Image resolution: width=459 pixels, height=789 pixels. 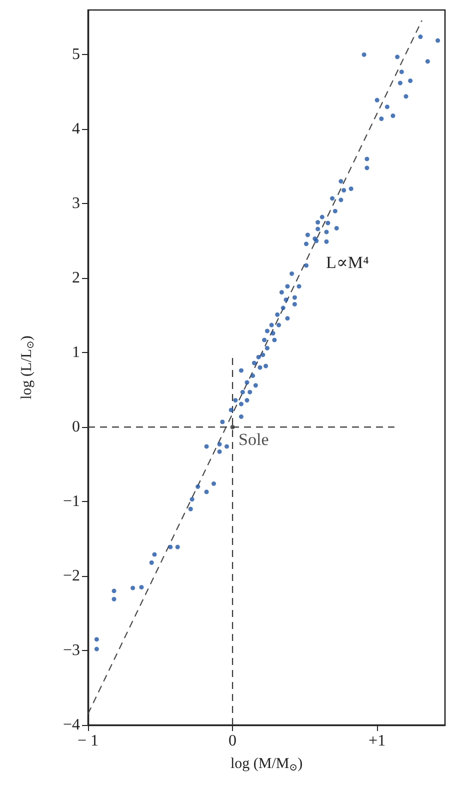 What do you see at coordinates (266, 765) in the screenshot?
I see `x-axis-title: log (M/M⊙)` at bounding box center [266, 765].